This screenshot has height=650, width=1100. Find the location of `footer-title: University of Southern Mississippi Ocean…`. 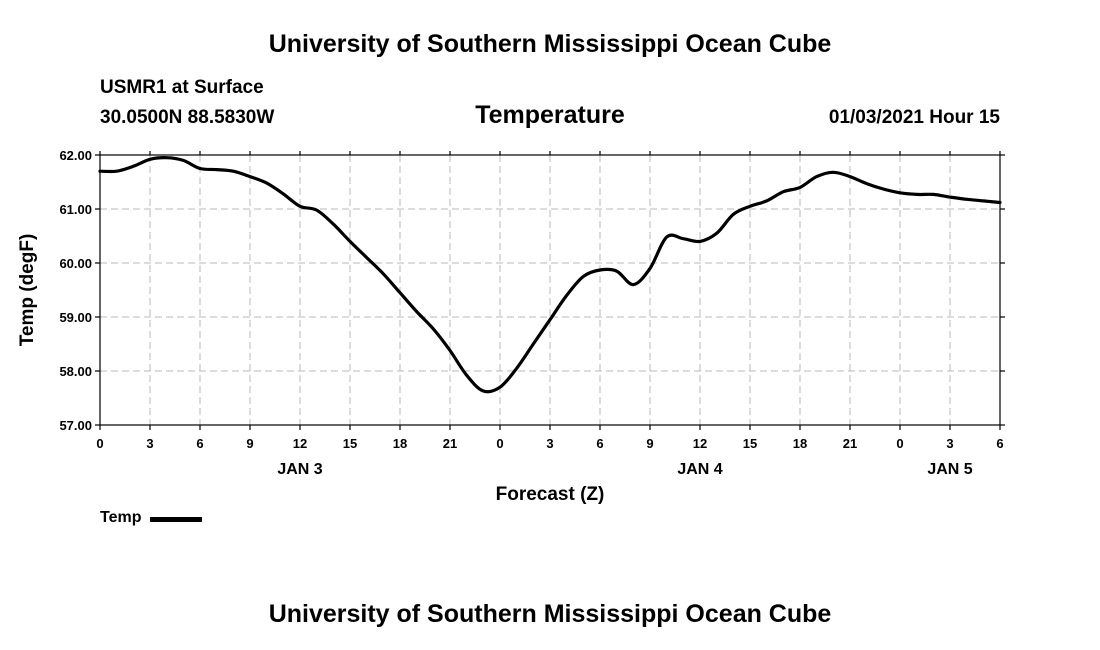

footer-title: University of Southern Mississippi Ocean… is located at coordinates (550, 614).